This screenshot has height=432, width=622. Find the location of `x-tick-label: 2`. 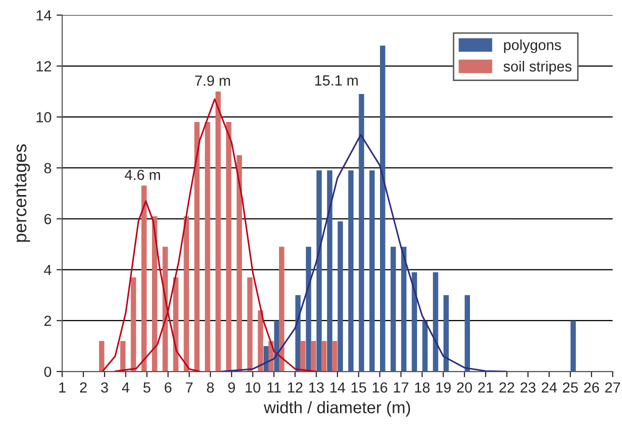

x-tick-label: 2 is located at coordinates (83, 387).